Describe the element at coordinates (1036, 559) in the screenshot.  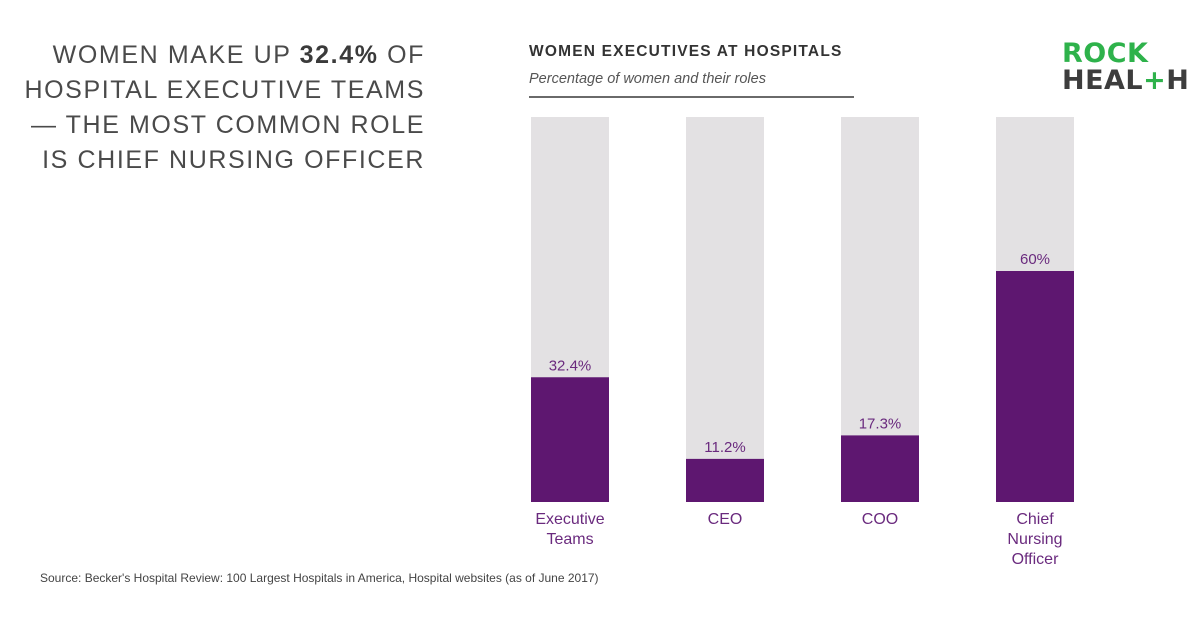
I see `category-label-4-line-3: Officer` at that location.